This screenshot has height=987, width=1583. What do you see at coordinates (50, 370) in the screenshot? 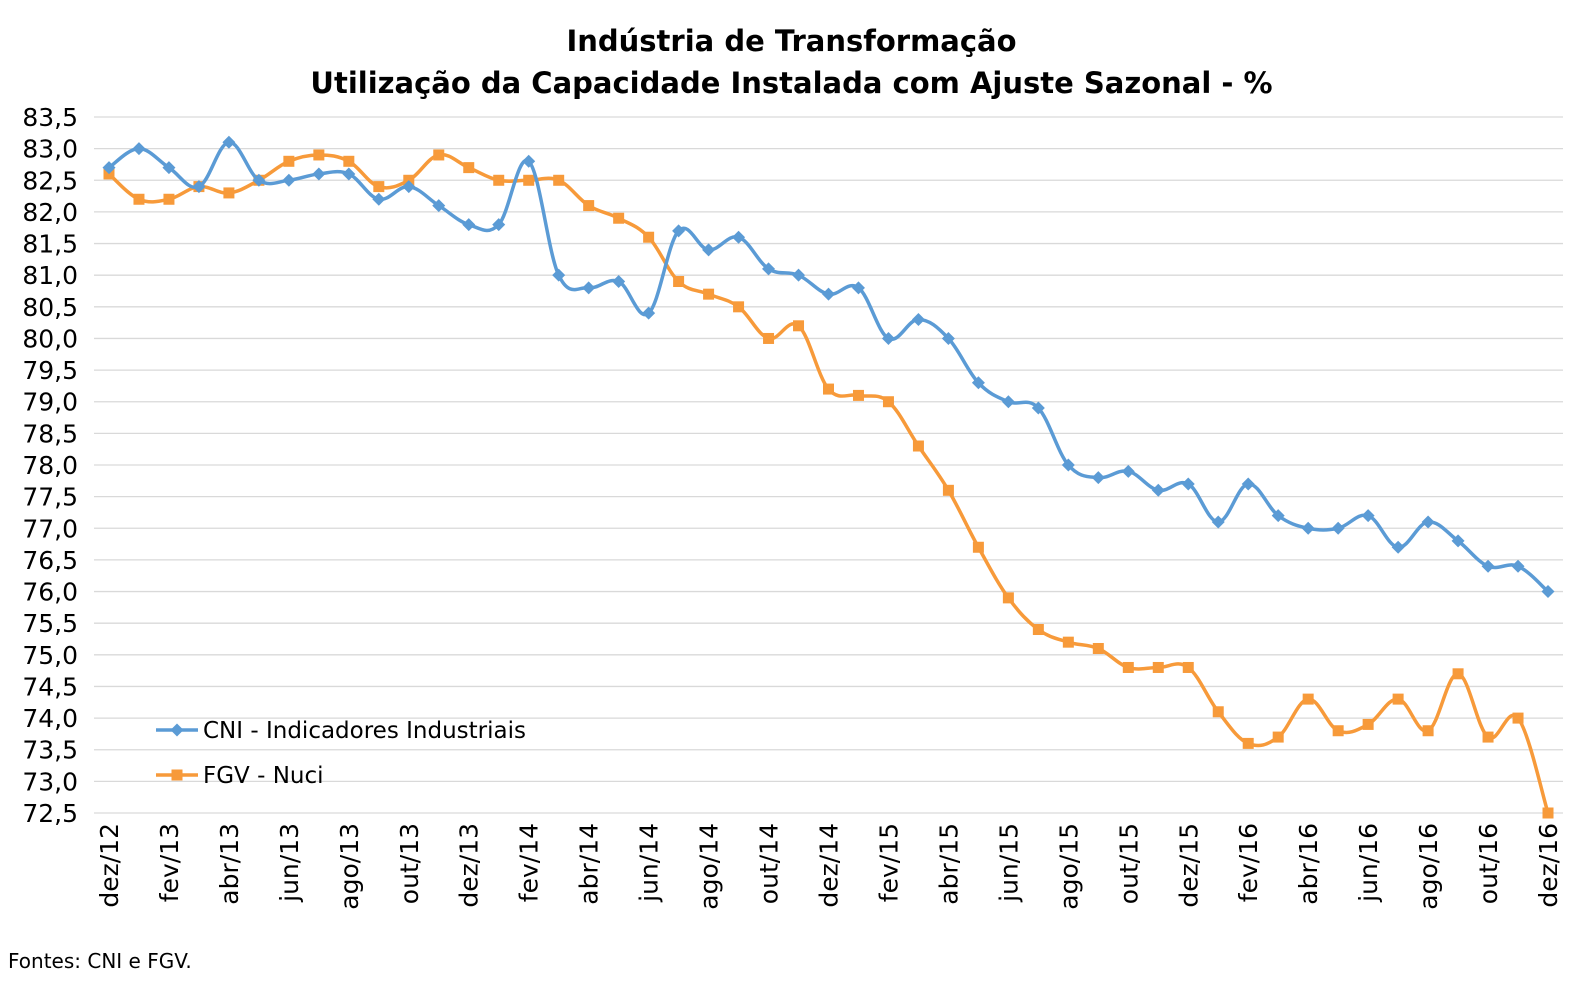
I see `y-tick-label: 79,5` at bounding box center [50, 370].